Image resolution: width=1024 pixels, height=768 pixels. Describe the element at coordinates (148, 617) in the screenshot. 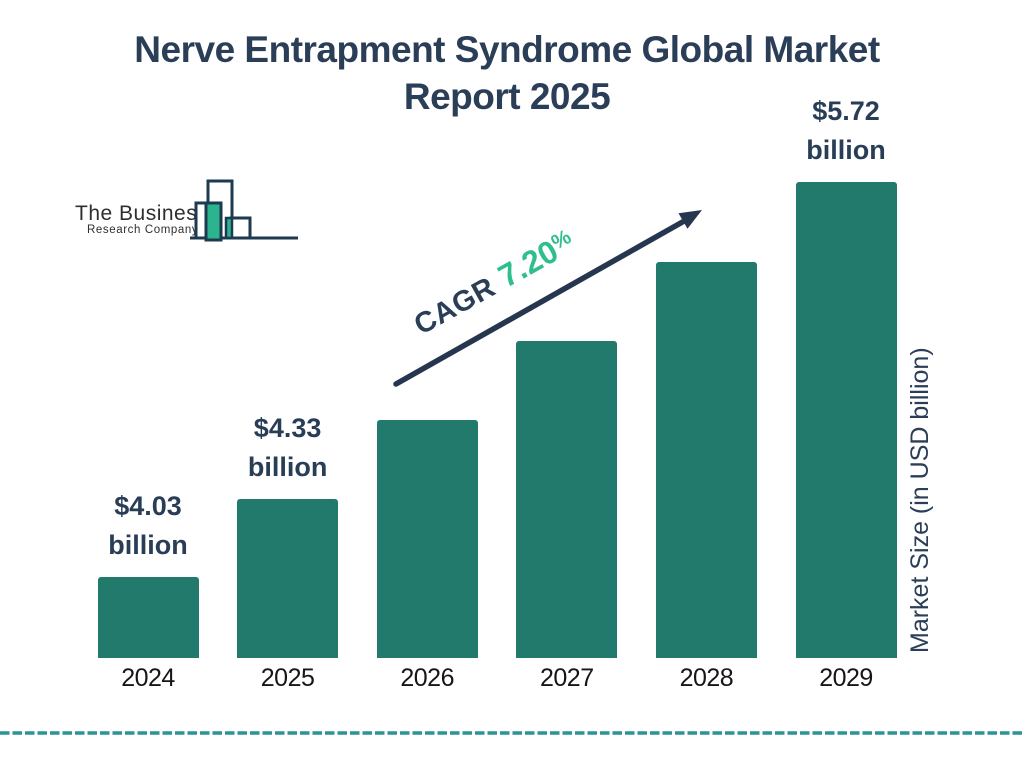

I see `bar-2024` at that location.